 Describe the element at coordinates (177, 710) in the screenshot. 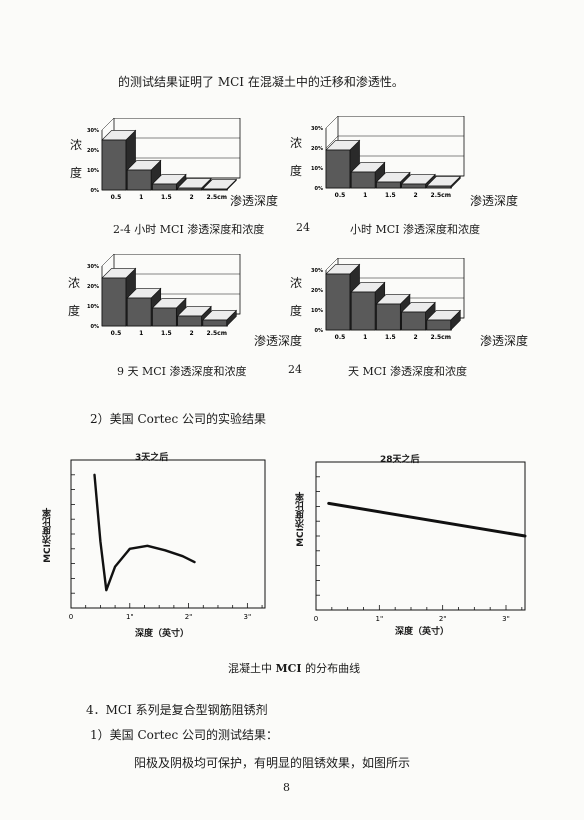

I see `section-4-heading: 4．MCI 系列是复合型钢筋阻锈剂` at that location.